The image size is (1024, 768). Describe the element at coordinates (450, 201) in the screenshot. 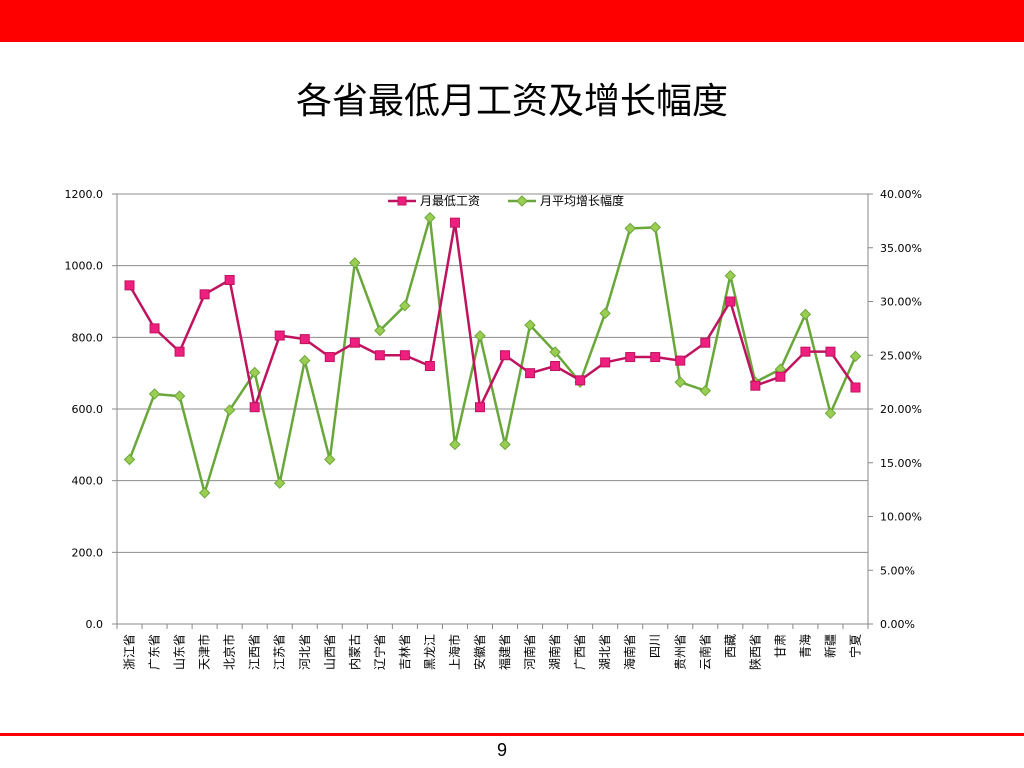

I see `legend-label: 月最低工资` at that location.